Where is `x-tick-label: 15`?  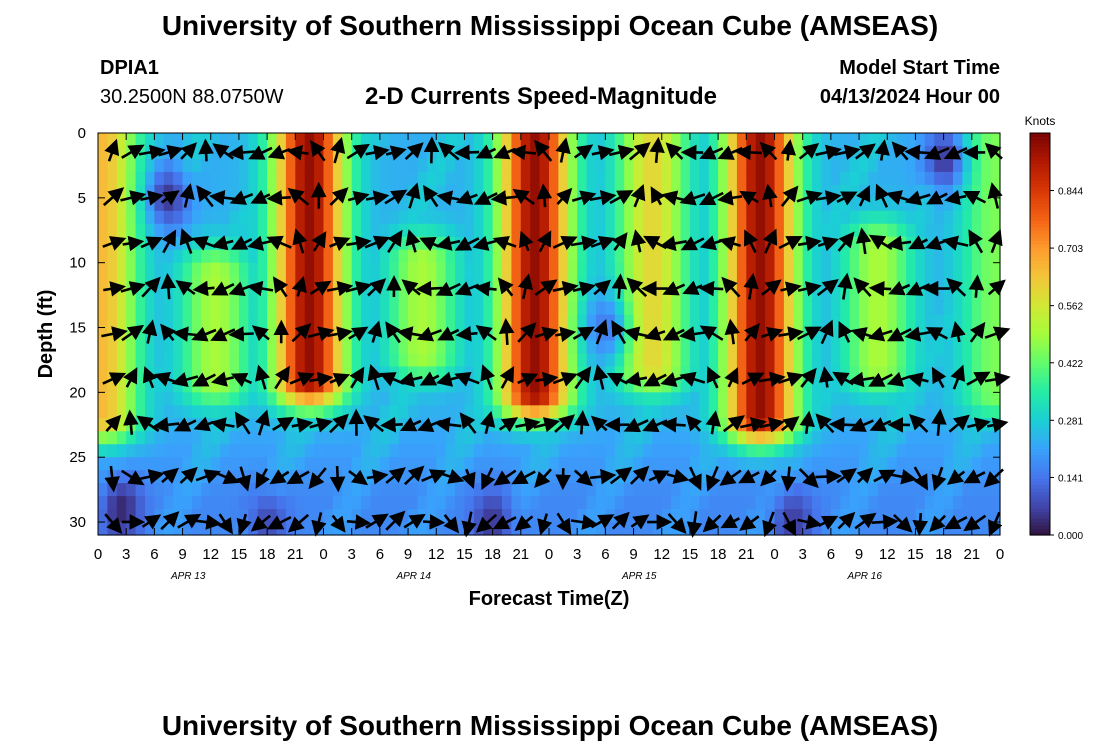 x-tick-label: 15 is located at coordinates (690, 554).